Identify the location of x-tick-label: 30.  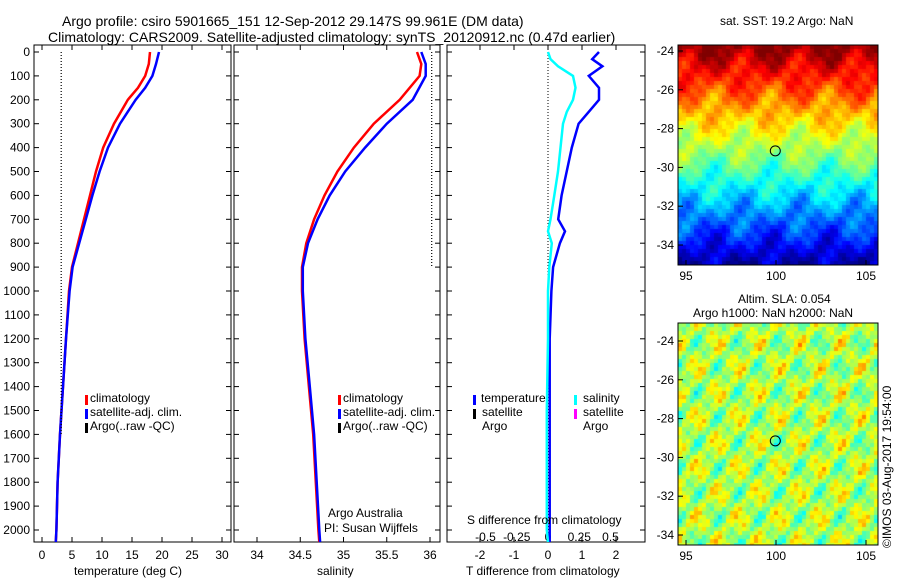
(222, 555).